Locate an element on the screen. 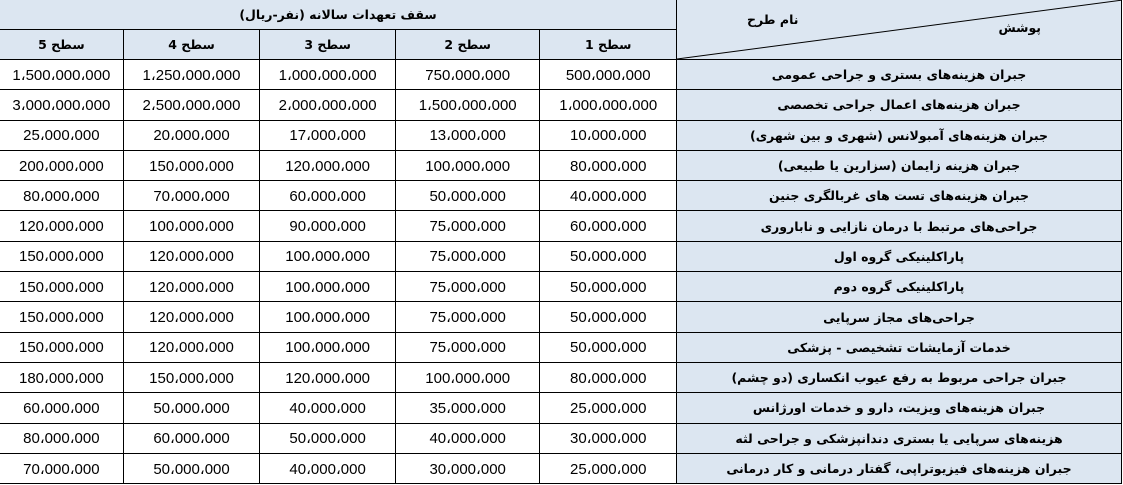 This screenshot has width=1123, height=485. level-2-value: 1،500،000،000 is located at coordinates (467, 105).